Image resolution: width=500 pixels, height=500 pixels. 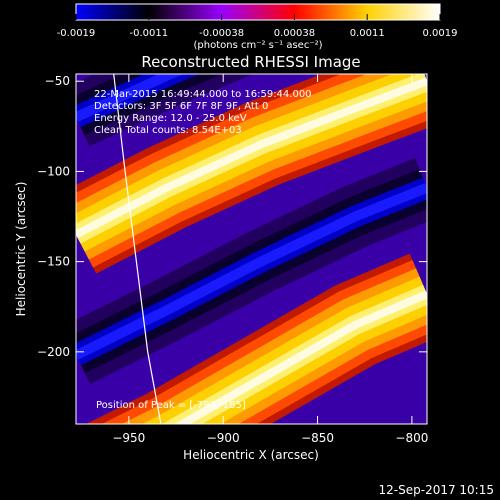 What do you see at coordinates (300, 357) in the screenshot?
I see `bright-emission-band` at bounding box center [300, 357].